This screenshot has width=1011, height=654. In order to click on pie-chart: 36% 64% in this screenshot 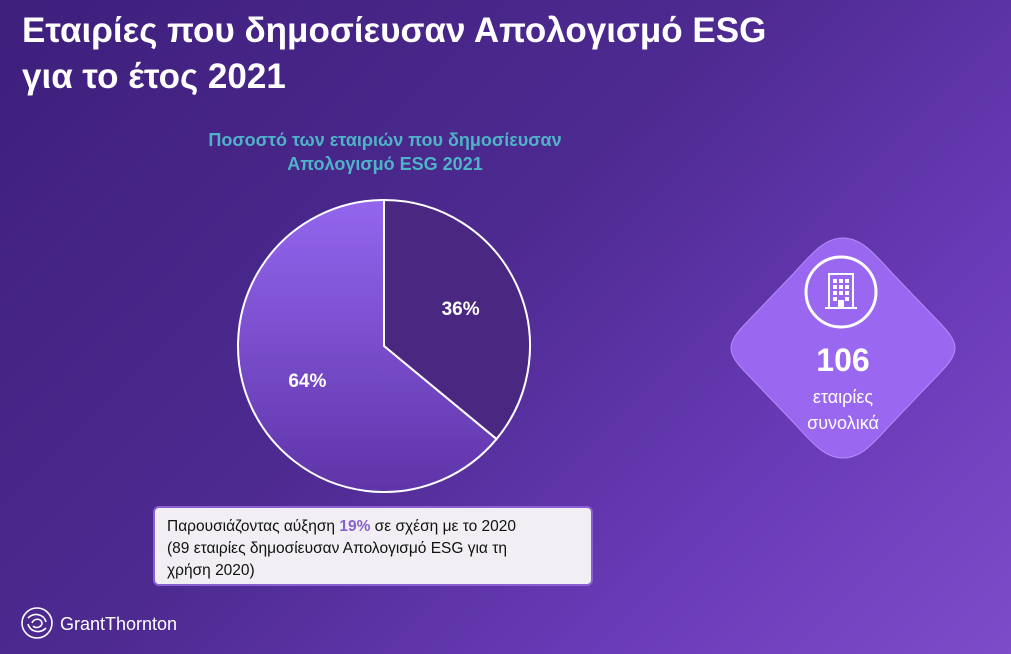, I will do `click(384, 345)`.